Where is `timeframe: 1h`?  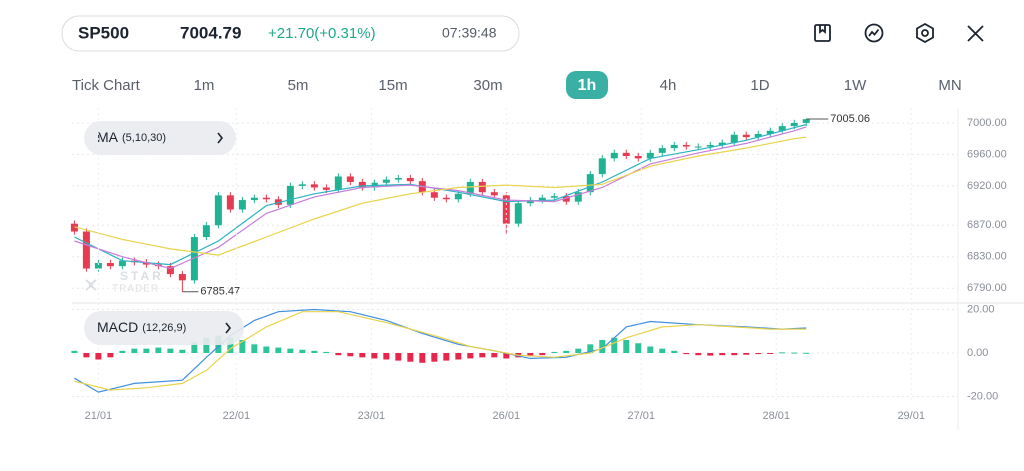 timeframe: 1h is located at coordinates (587, 85).